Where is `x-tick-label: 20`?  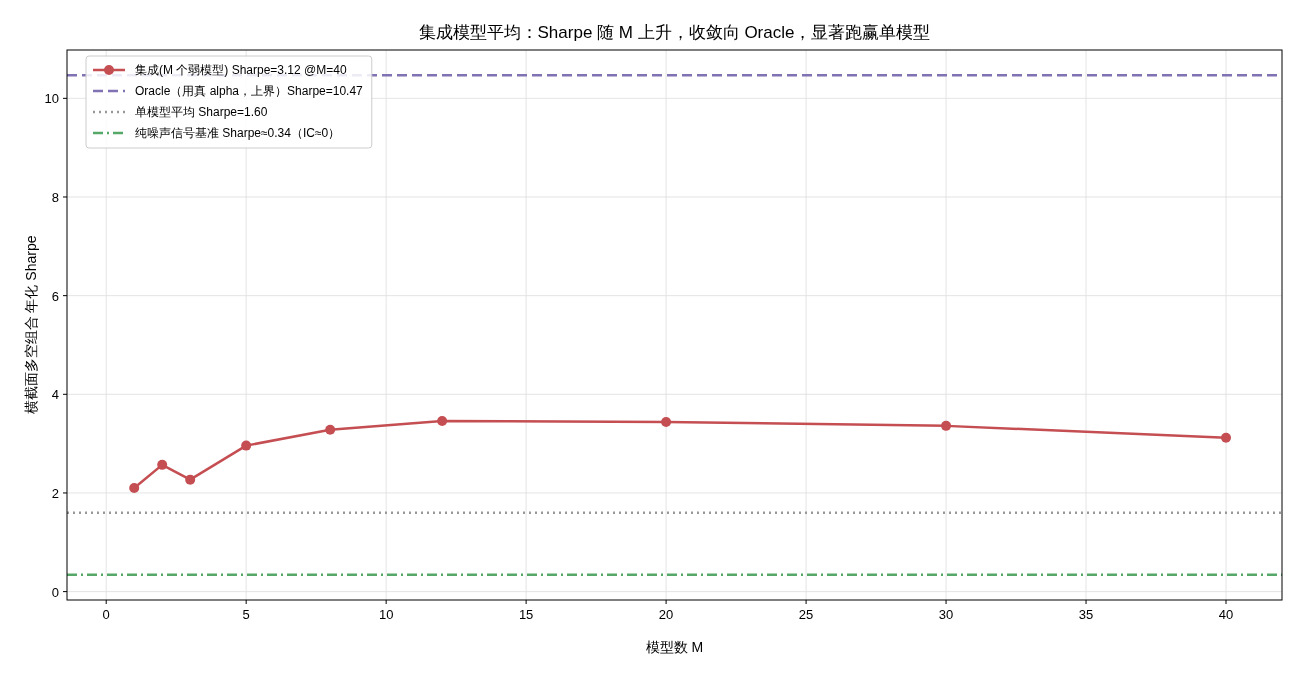 x-tick-label: 20 is located at coordinates (666, 614).